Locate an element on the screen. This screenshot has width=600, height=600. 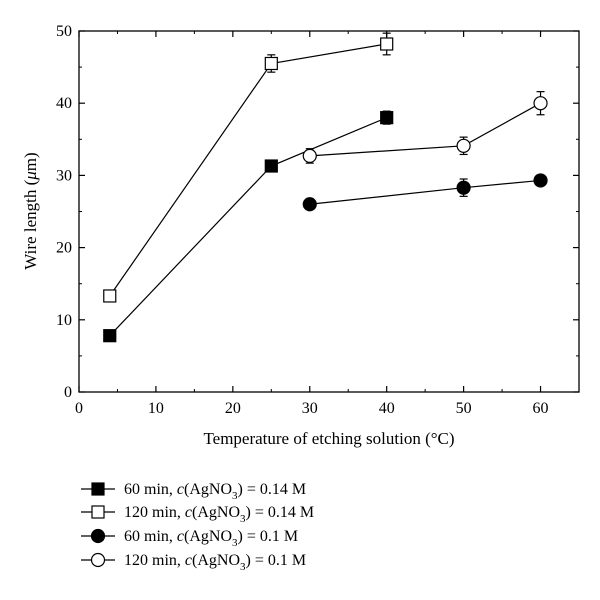
y-tick-label: 50 is located at coordinates (64, 31).